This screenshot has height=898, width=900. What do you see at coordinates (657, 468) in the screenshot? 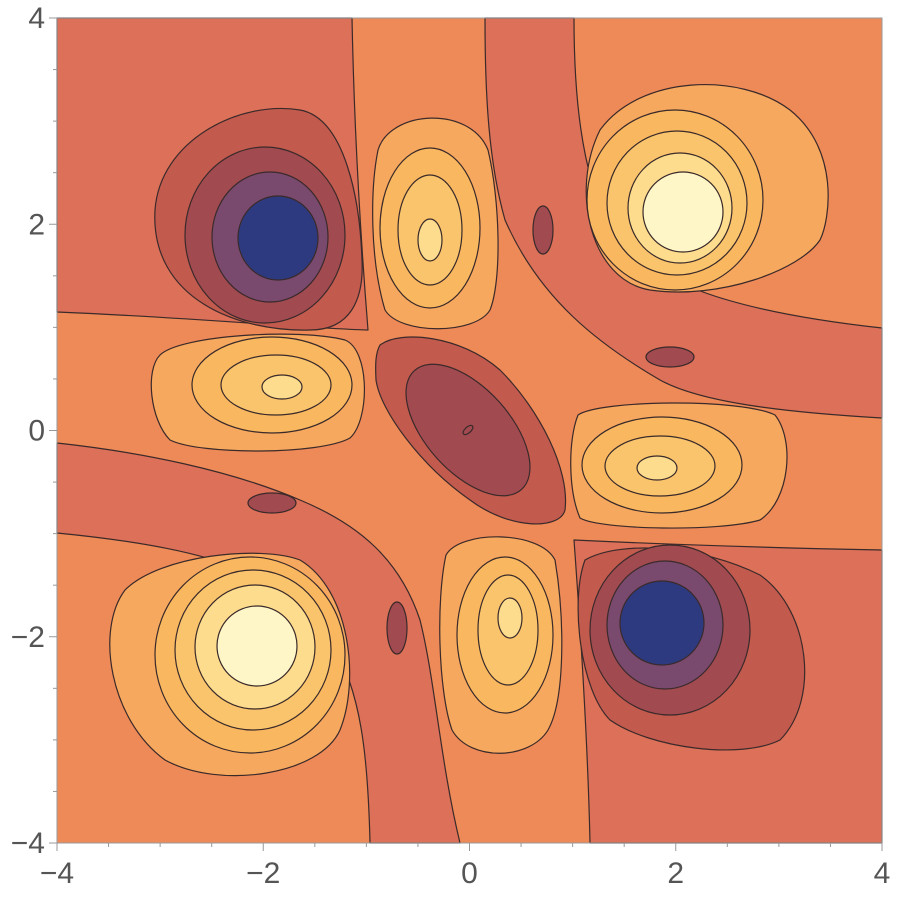
I see `max-rc-l9` at bounding box center [657, 468].